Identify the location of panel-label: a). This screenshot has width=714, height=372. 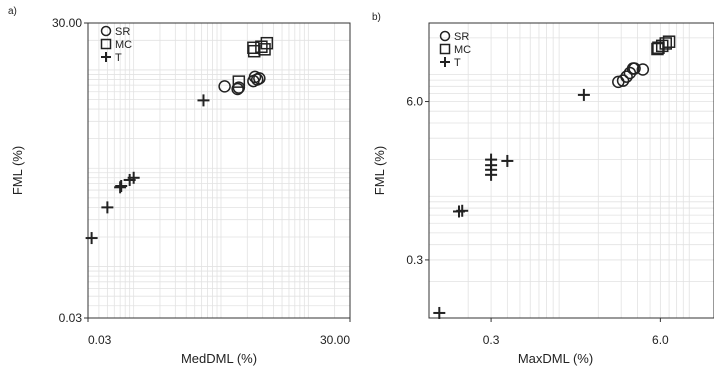
(12, 11).